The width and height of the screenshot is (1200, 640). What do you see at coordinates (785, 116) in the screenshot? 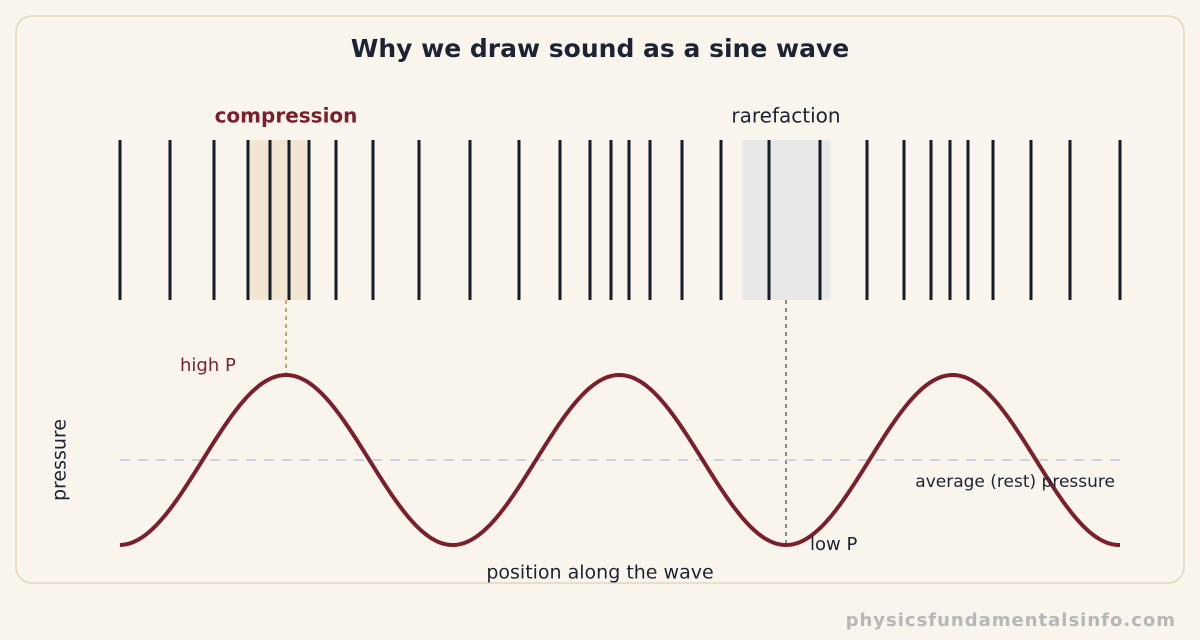
I see `rarefaction-label: rarefaction` at bounding box center [785, 116].